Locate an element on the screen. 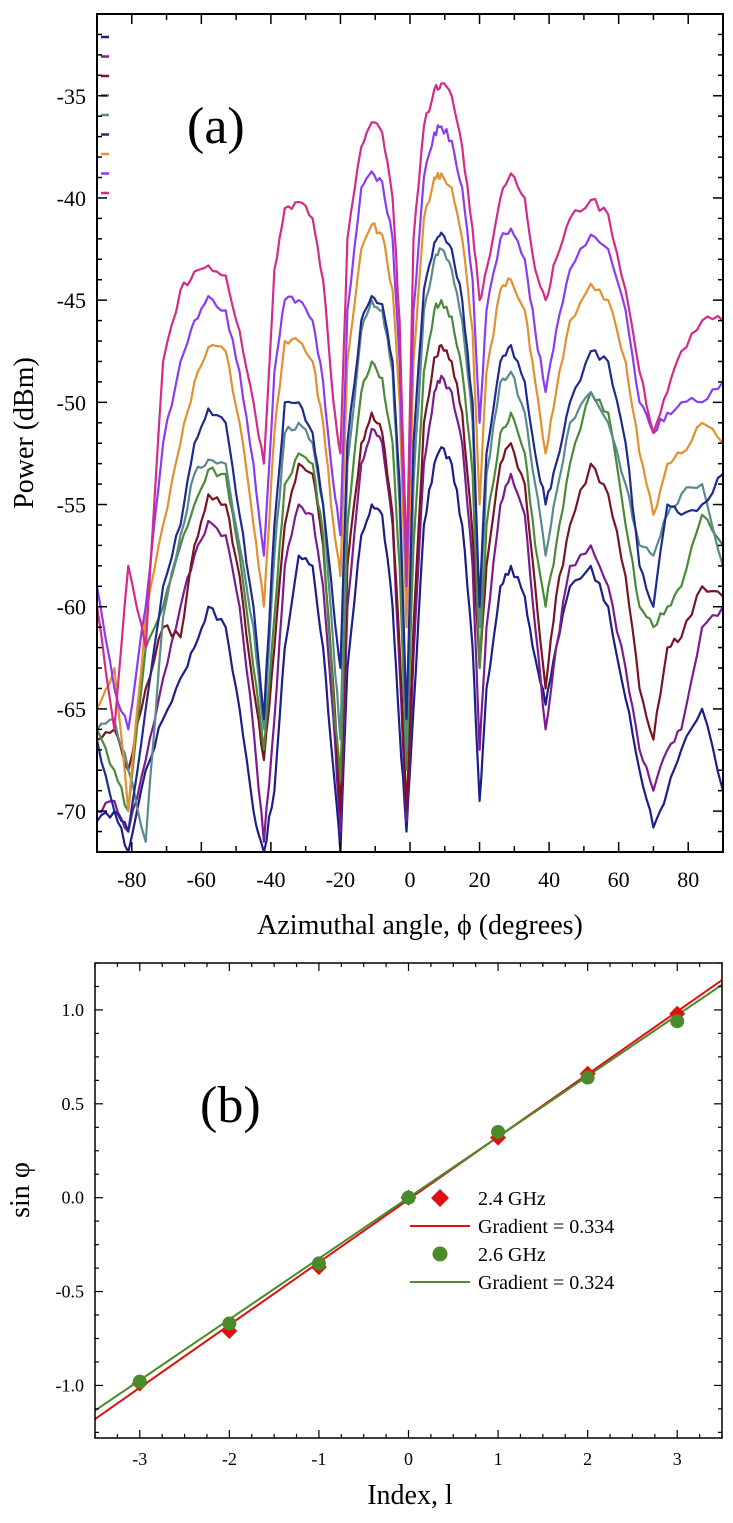 The image size is (733, 1523). y-tick-label: -60 is located at coordinates (71, 607).